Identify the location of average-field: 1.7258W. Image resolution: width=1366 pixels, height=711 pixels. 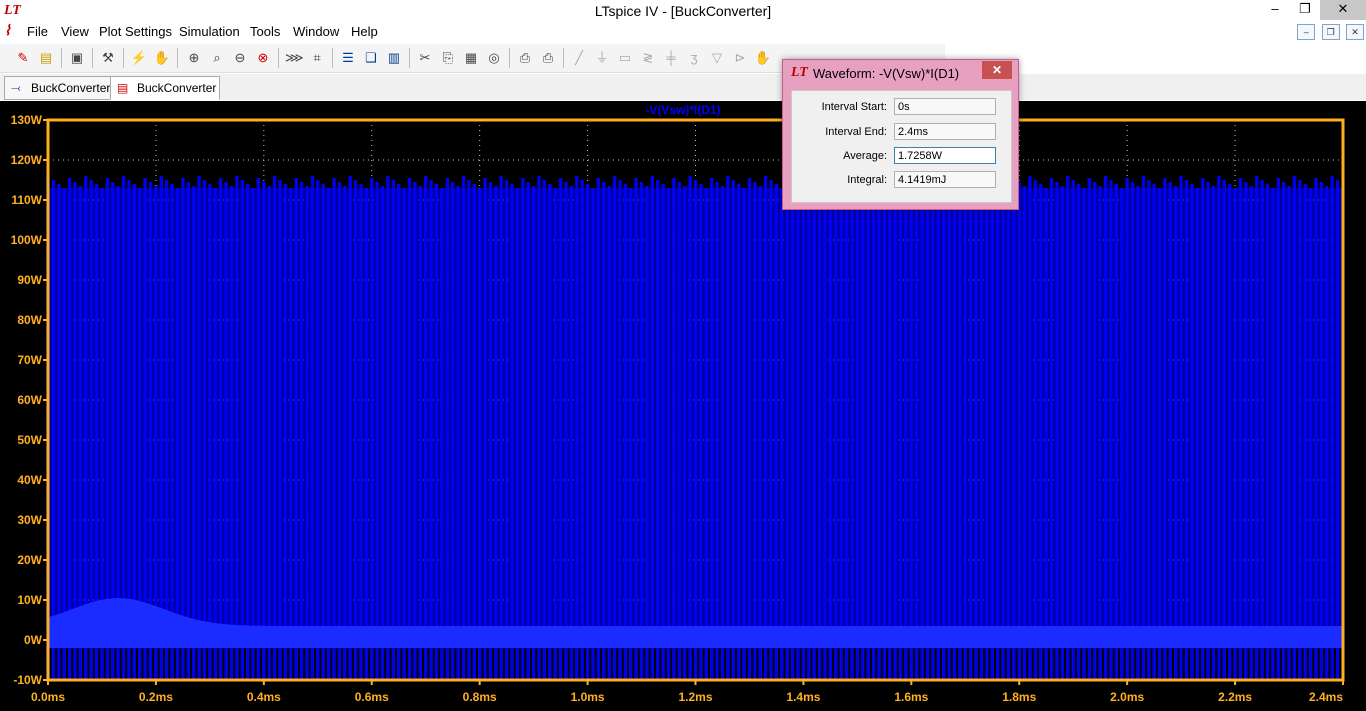
(945, 155).